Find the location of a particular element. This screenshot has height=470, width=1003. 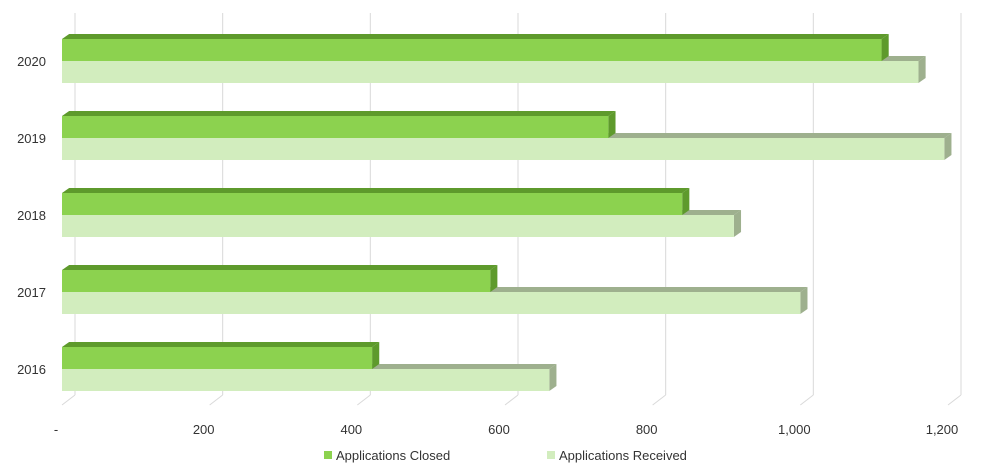

x-tick-label: 400 is located at coordinates (351, 429).